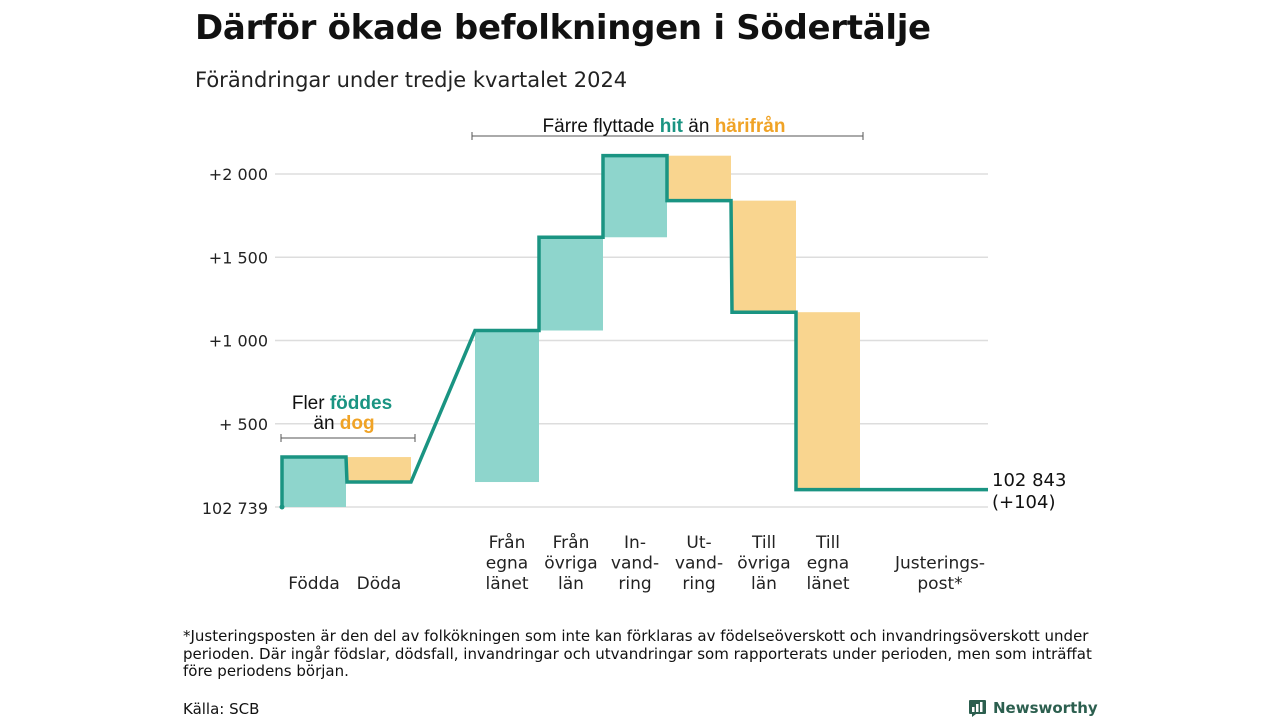  I want to click on category-label: In-vand-ring, so click(635, 563).